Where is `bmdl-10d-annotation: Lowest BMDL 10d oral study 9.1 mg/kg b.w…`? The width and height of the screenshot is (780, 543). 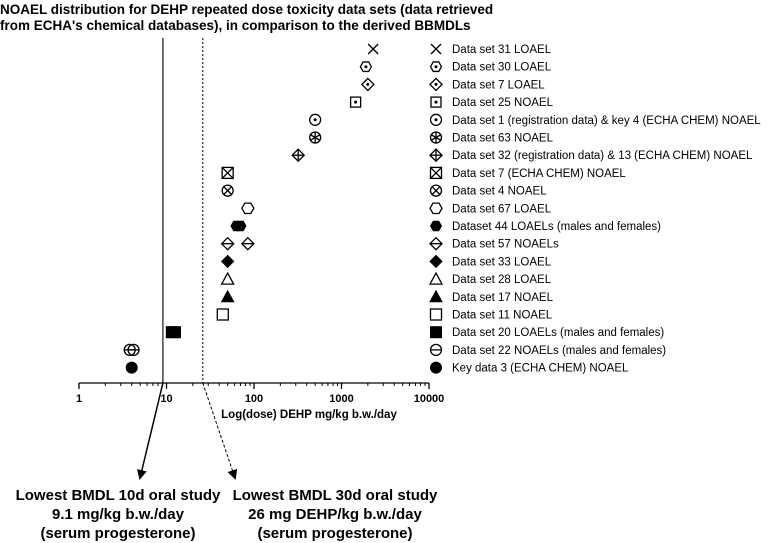 bmdl-10d-annotation: Lowest BMDL 10d oral study 9.1 mg/kg b.w… is located at coordinates (119, 514).